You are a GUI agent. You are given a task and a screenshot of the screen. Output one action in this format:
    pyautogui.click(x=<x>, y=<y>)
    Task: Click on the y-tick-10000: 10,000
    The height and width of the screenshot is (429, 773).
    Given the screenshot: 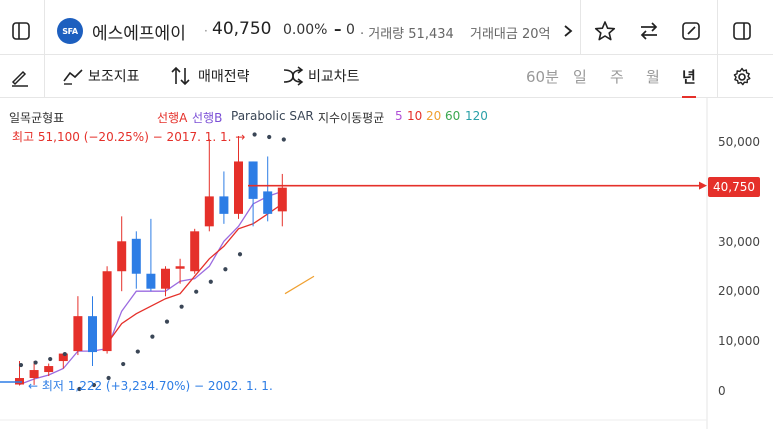 What is the action you would take?
    pyautogui.click(x=739, y=341)
    